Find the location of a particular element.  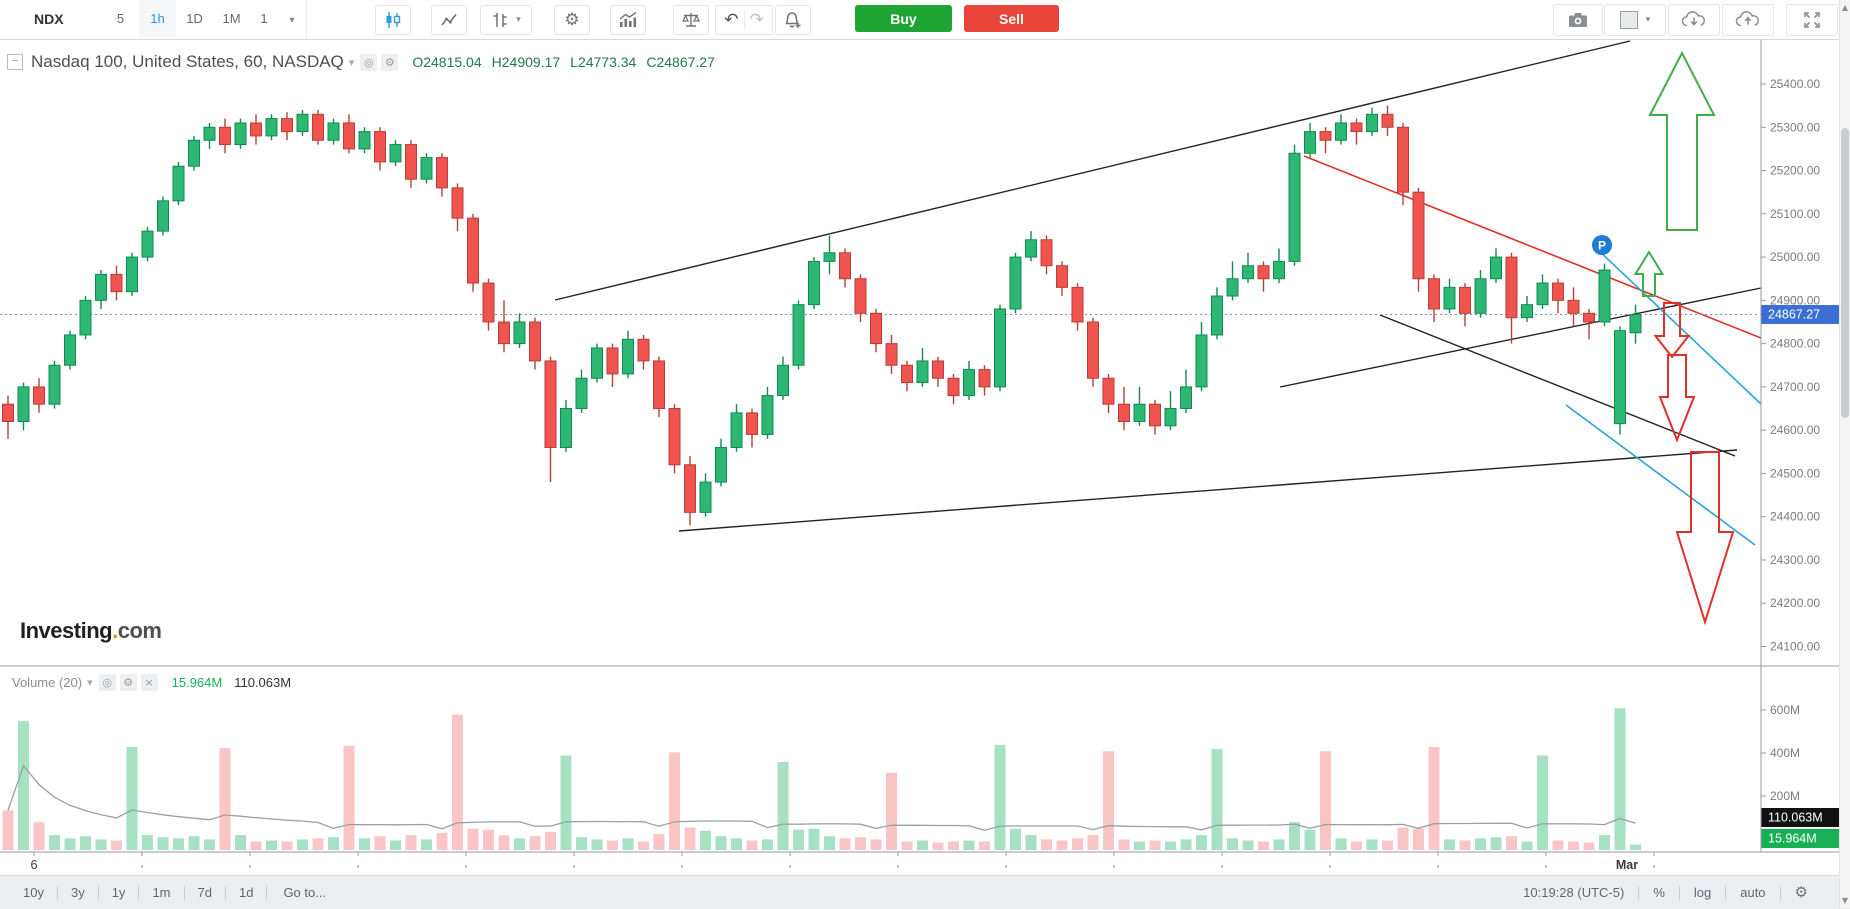

symbol-input: NDX is located at coordinates (51, 19).